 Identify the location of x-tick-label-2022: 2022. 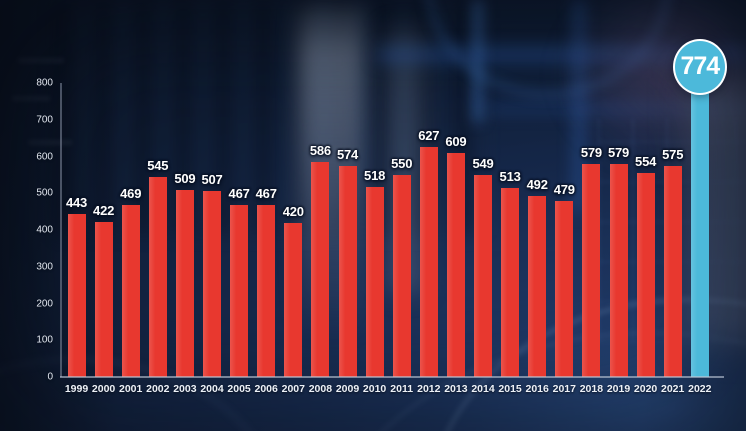
(700, 389).